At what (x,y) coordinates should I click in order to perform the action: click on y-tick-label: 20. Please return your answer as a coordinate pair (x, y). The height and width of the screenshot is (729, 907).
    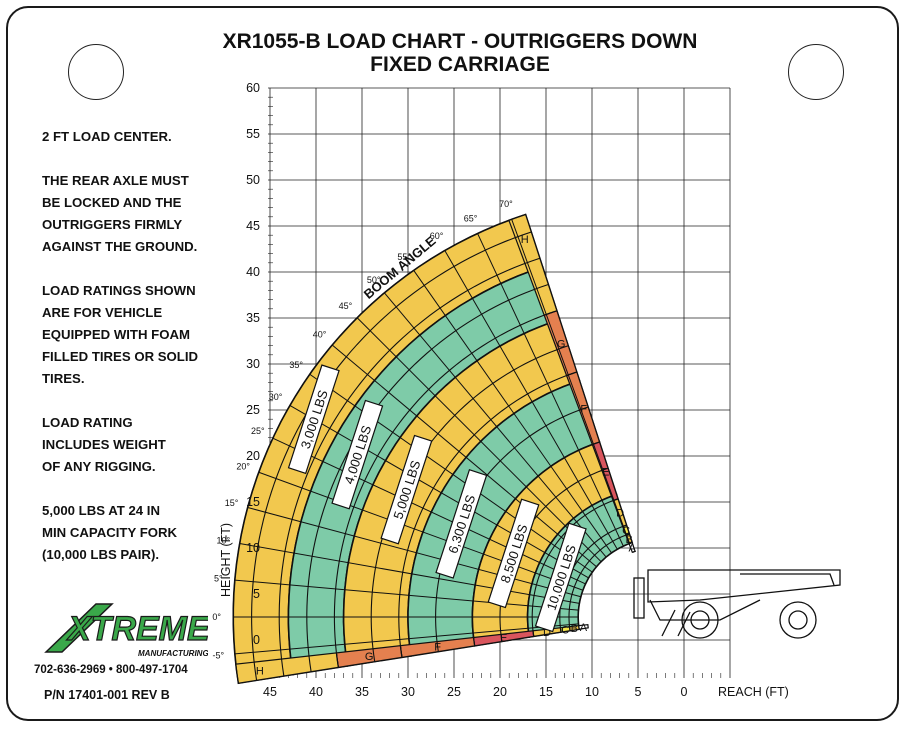
    Looking at the image, I should click on (253, 456).